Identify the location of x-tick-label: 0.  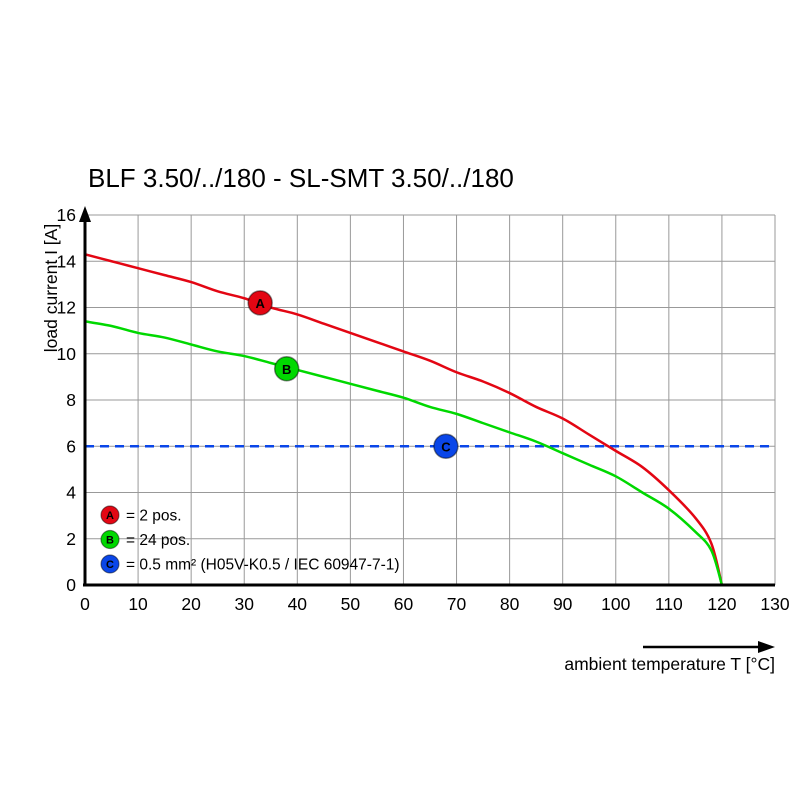
(85, 604).